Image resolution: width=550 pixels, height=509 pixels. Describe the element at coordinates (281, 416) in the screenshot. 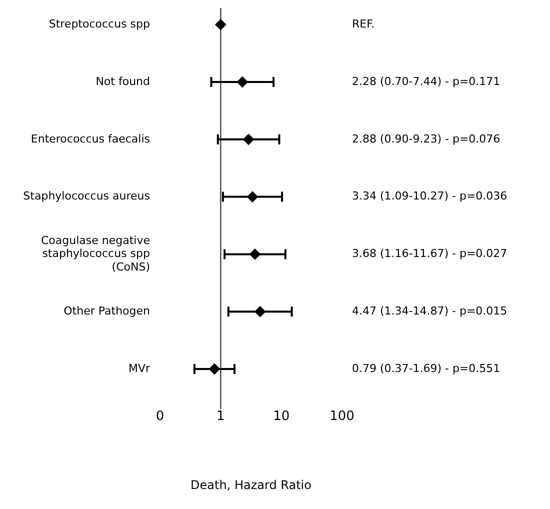

I see `x-tick-label: 10` at that location.